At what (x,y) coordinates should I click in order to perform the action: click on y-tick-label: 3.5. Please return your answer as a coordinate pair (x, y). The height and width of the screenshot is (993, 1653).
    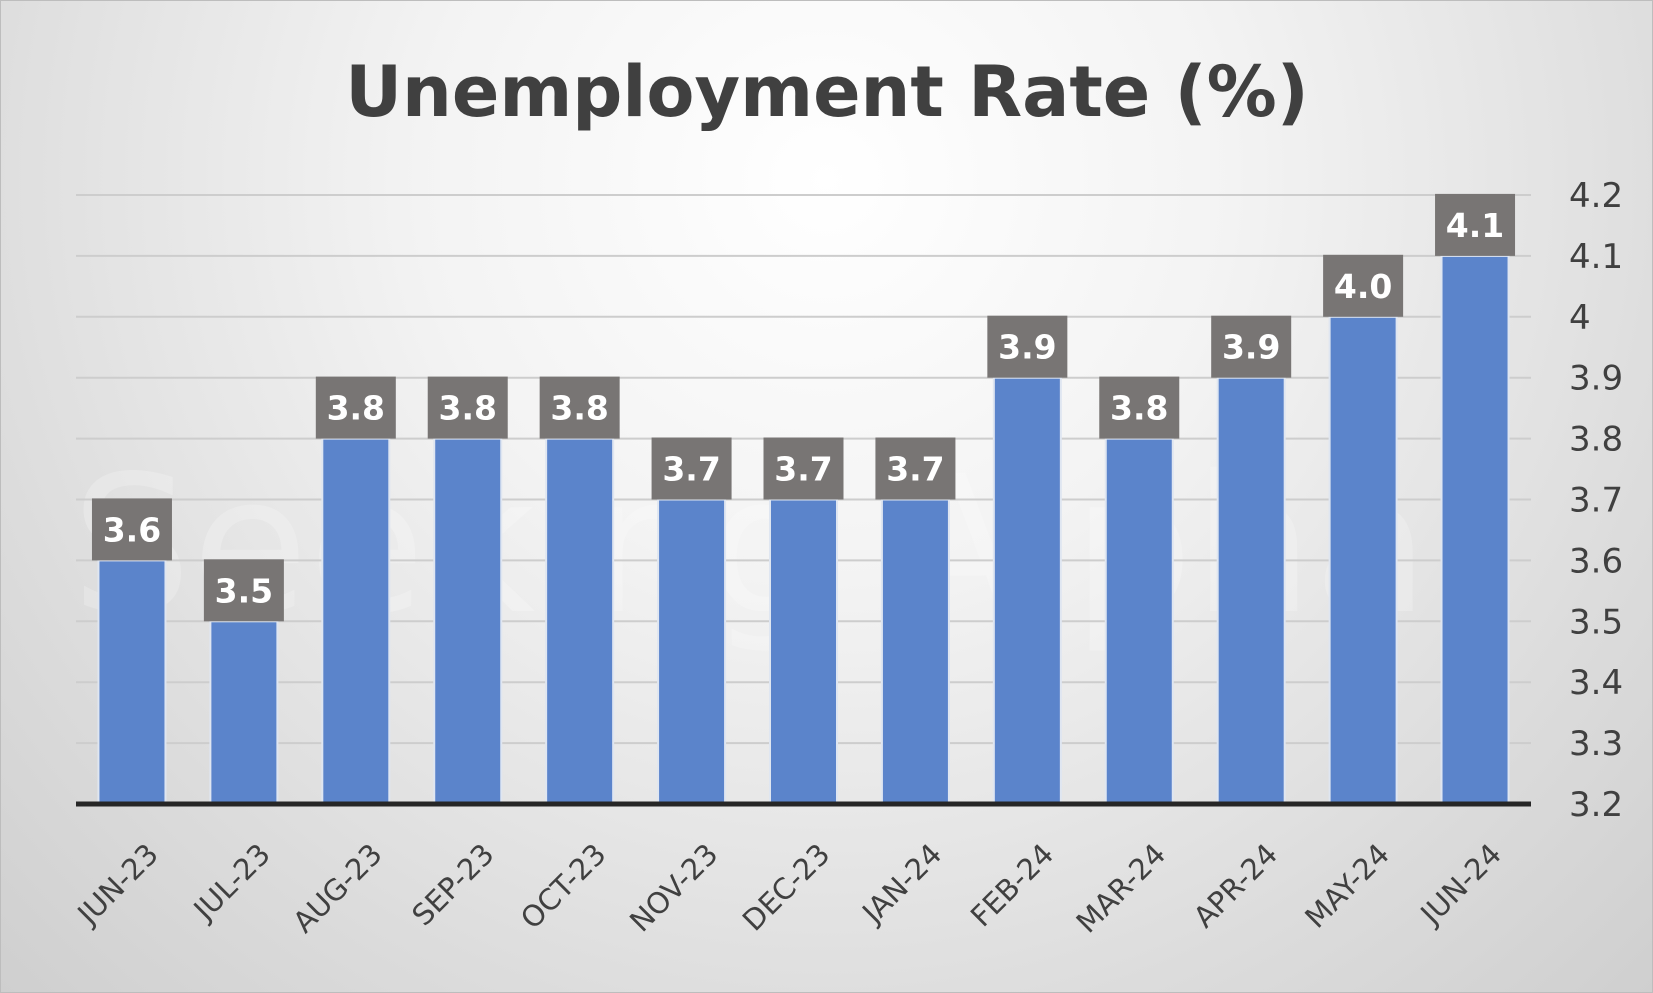
    Looking at the image, I should click on (1596, 622).